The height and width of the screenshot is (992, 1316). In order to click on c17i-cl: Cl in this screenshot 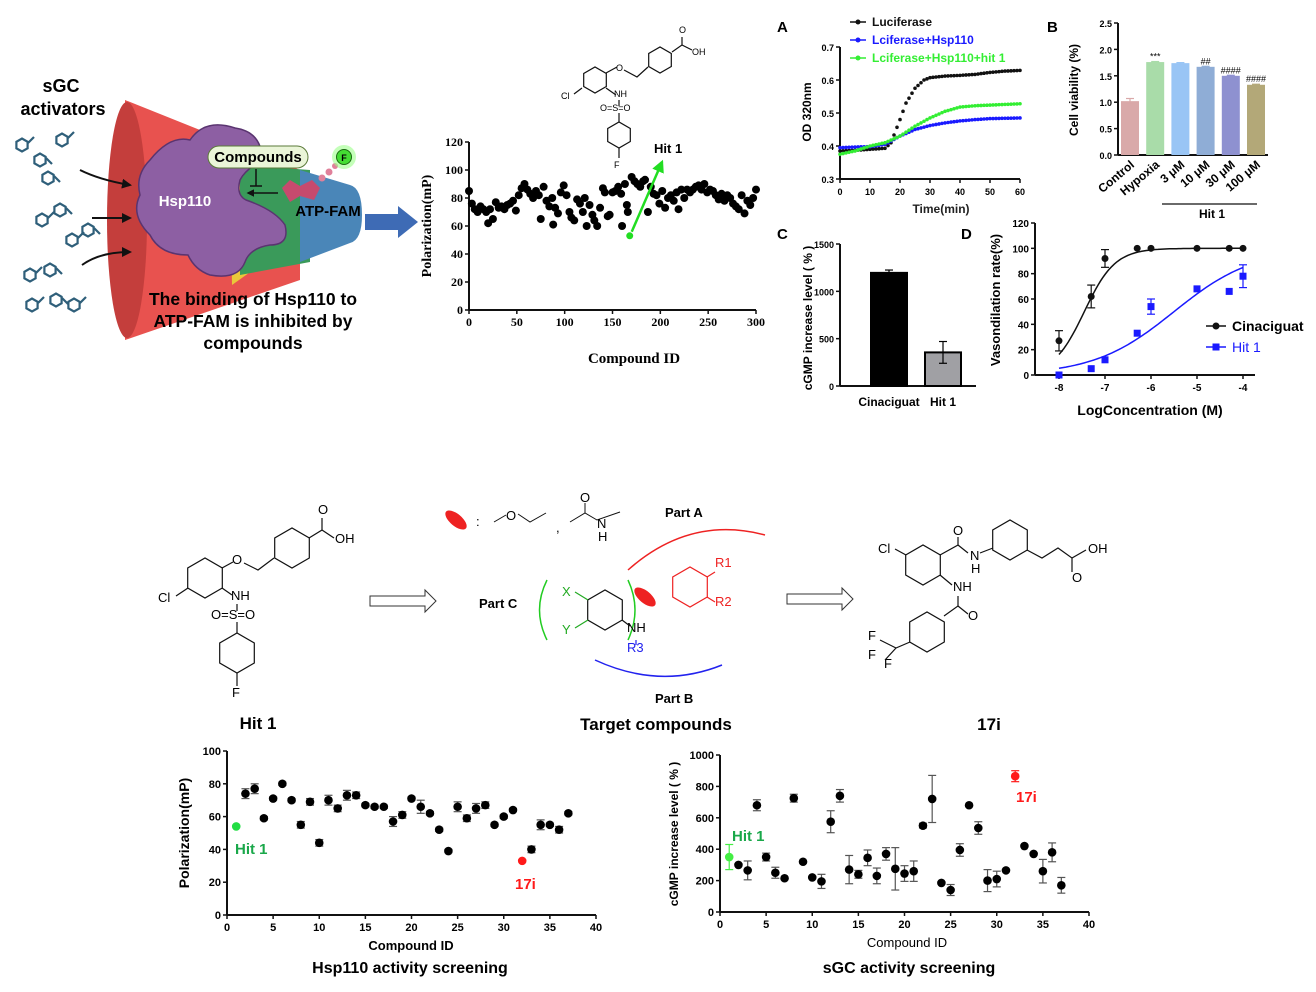, I will do `click(884, 548)`.